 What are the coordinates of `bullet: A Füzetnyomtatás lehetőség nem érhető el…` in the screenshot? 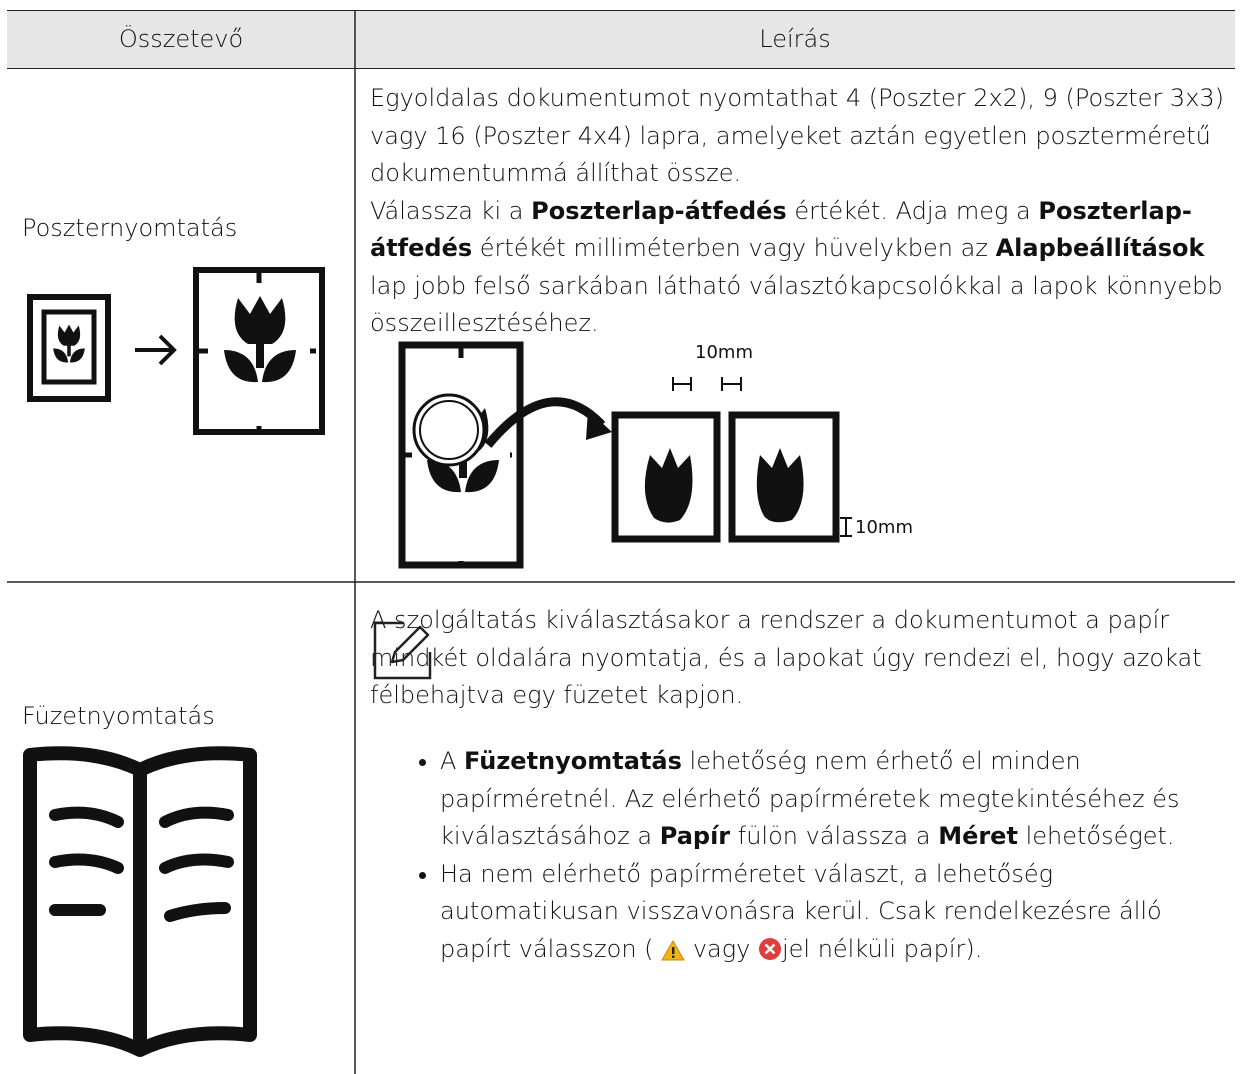 It's located at (835, 799).